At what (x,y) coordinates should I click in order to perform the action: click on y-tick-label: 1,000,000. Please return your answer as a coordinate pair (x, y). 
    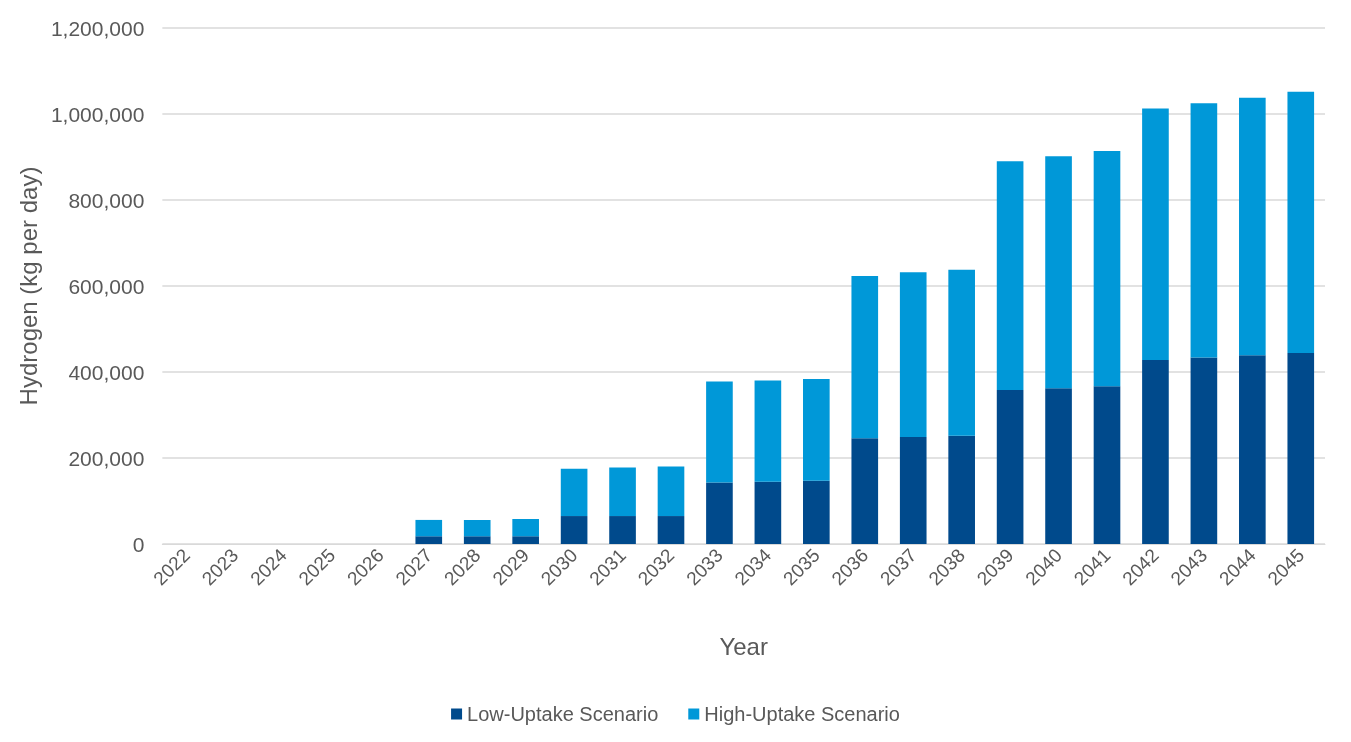
    Looking at the image, I should click on (97, 114).